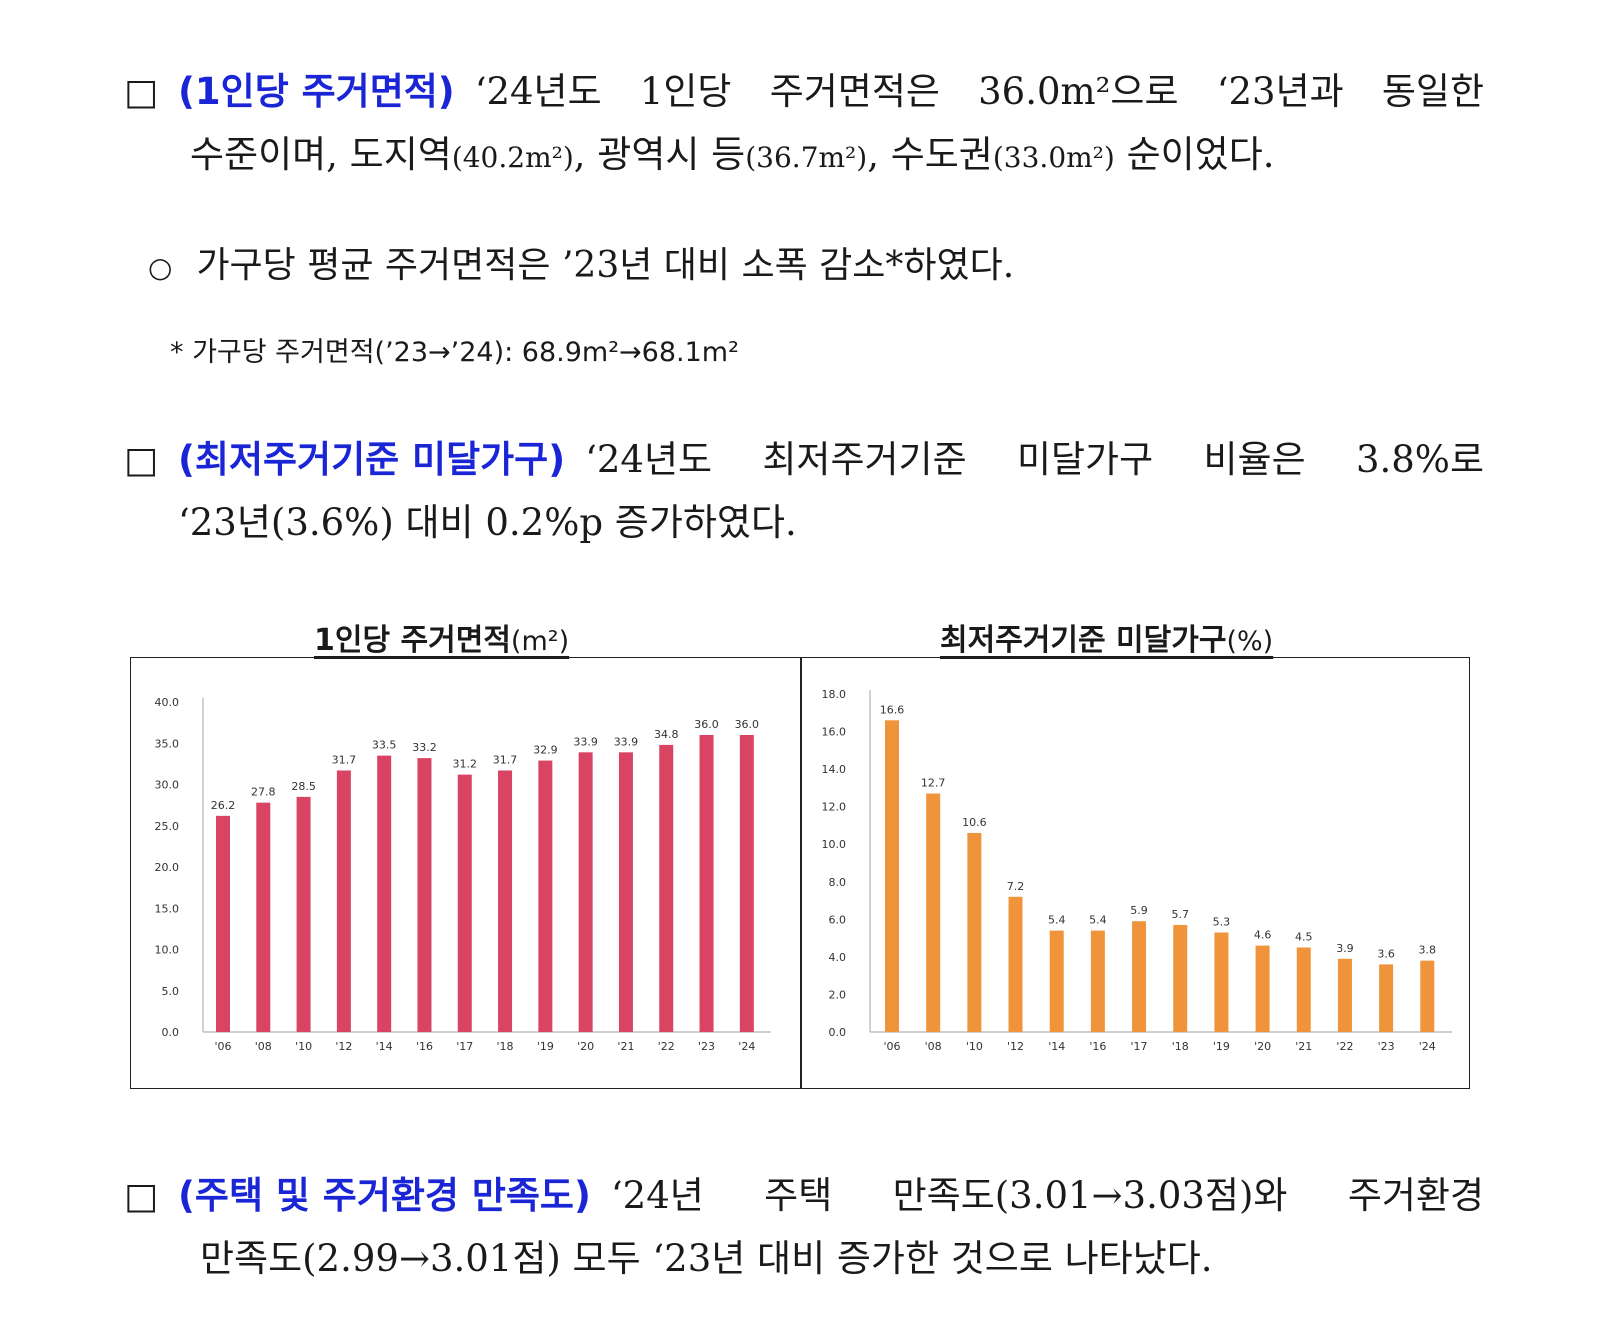 The image size is (1600, 1330). What do you see at coordinates (1194, 154) in the screenshot?
I see `line-part: 순이었다.` at bounding box center [1194, 154].